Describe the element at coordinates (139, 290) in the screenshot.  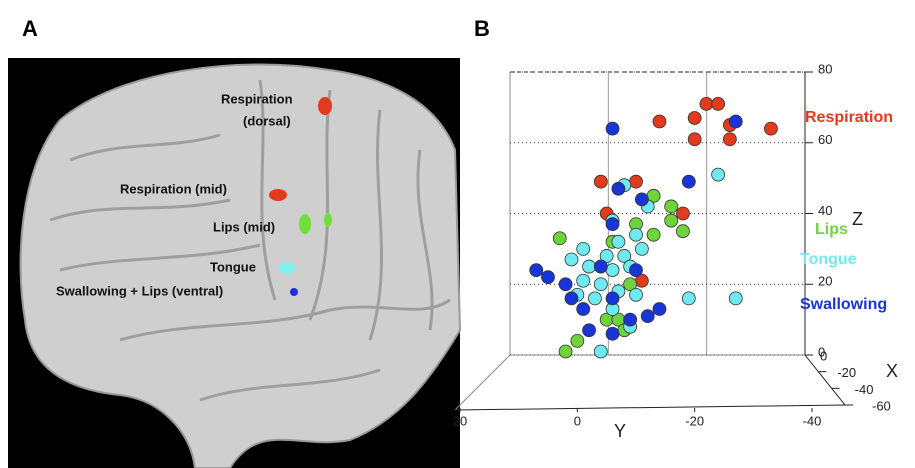
I see `brain-label: Swallowing + Lips (ventral)` at that location.